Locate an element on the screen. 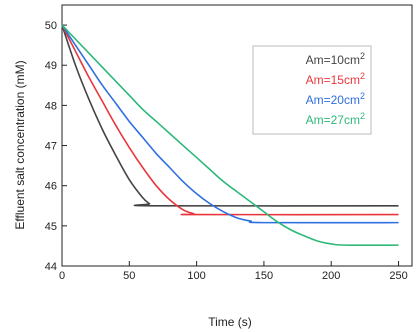 This screenshot has width=419, height=332. y-tick-label: 50 is located at coordinates (51, 26).